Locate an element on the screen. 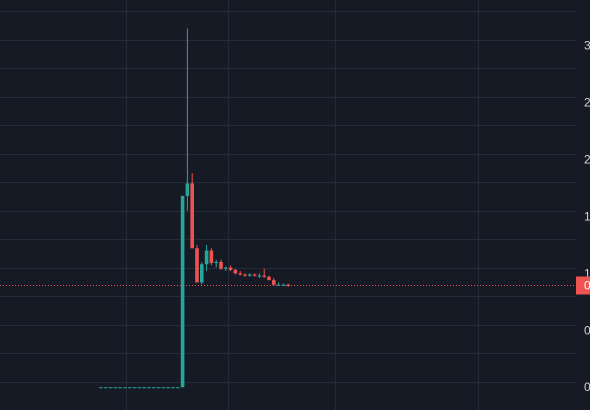 Image resolution: width=590 pixels, height=410 pixels. last-price-tag: 0 is located at coordinates (583, 285).